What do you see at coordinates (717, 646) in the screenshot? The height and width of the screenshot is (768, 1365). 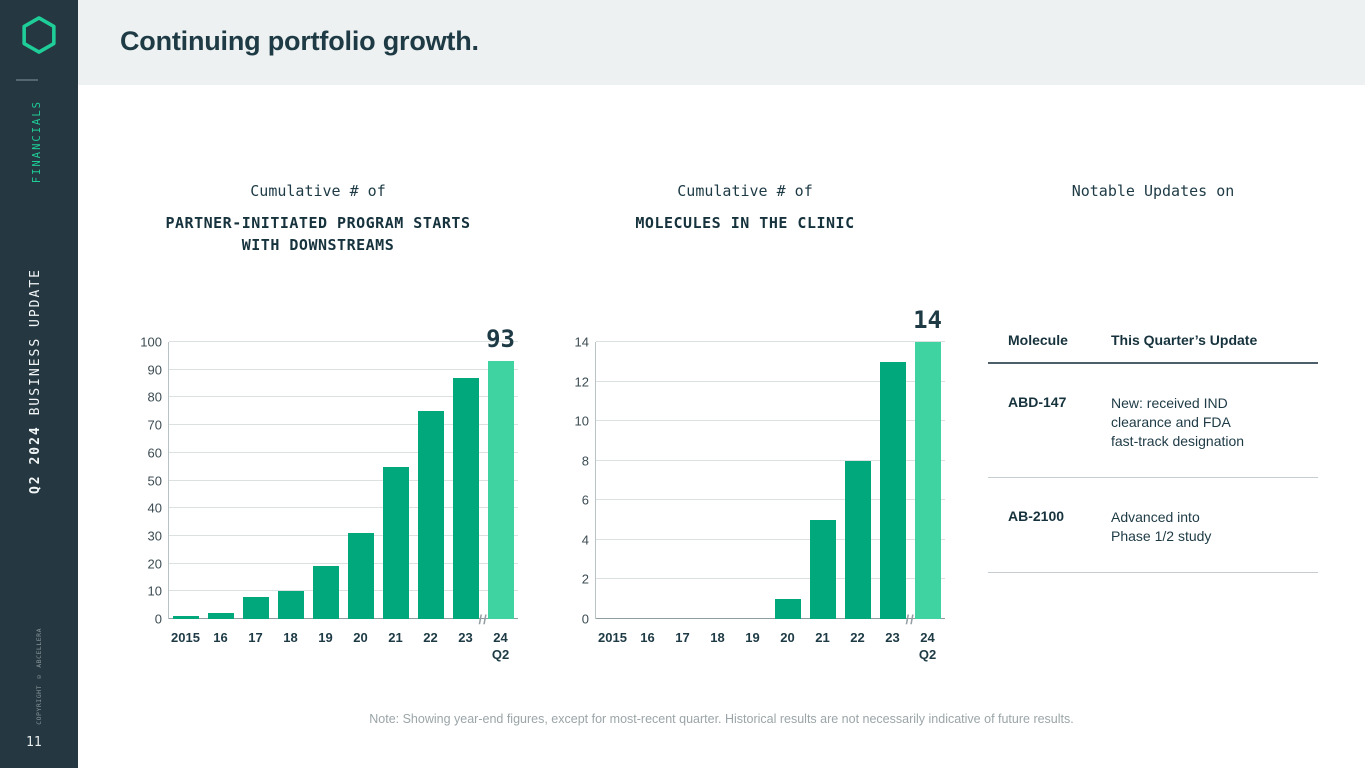 I see `x-tick-label: 18` at bounding box center [717, 646].